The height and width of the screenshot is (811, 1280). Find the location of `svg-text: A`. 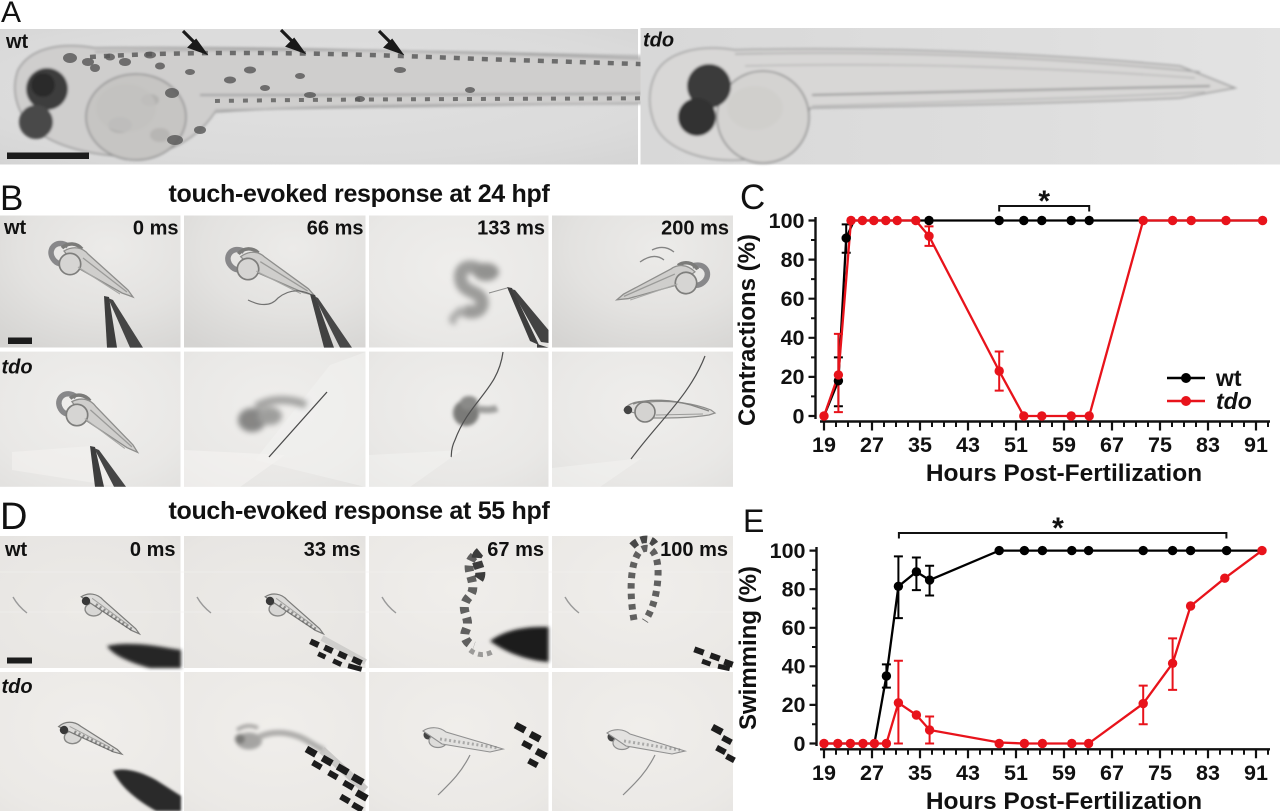

svg-text: A is located at coordinates (11, 14).